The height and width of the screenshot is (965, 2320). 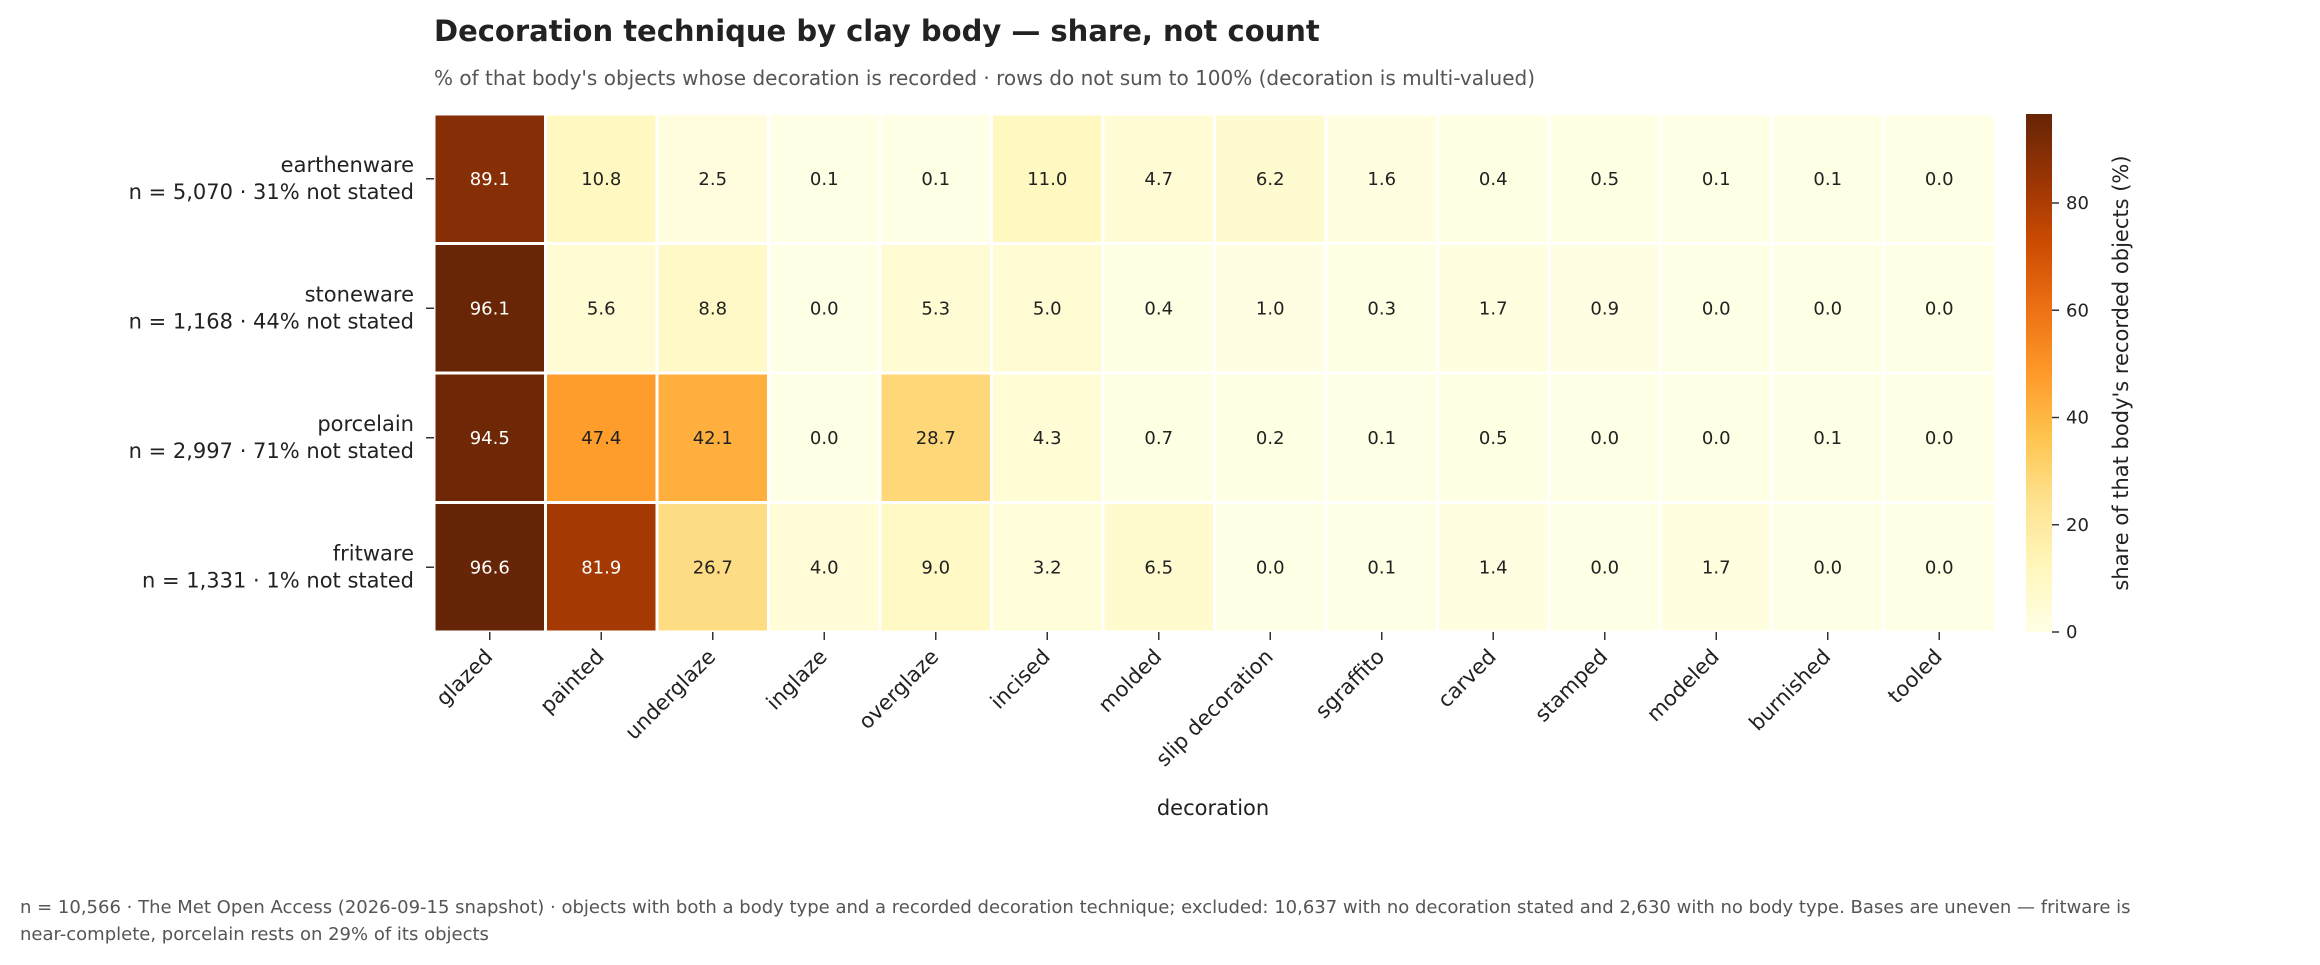 What do you see at coordinates (2077, 203) in the screenshot?
I see `colorbar-tick-label: 80` at bounding box center [2077, 203].